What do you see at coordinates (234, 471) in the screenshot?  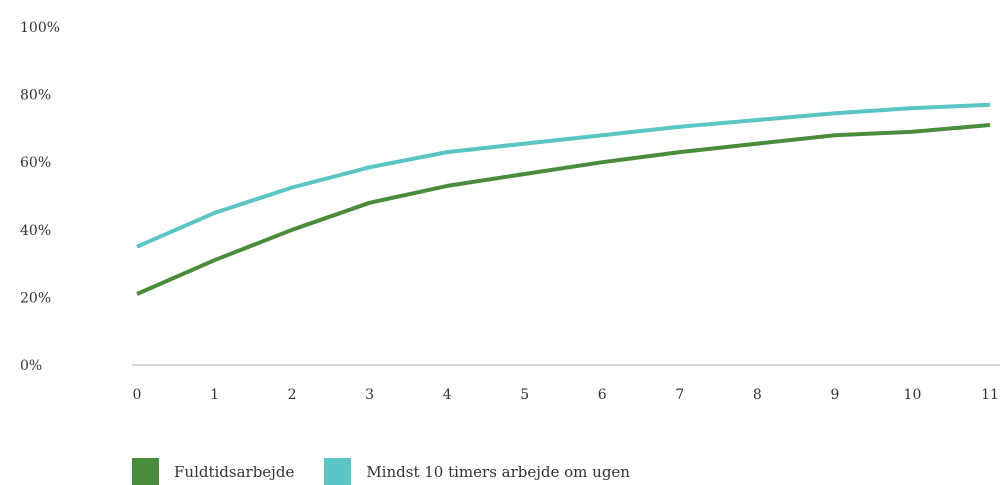 I see `legend-label-fuldtid: Fuldtidsarbejde` at bounding box center [234, 471].